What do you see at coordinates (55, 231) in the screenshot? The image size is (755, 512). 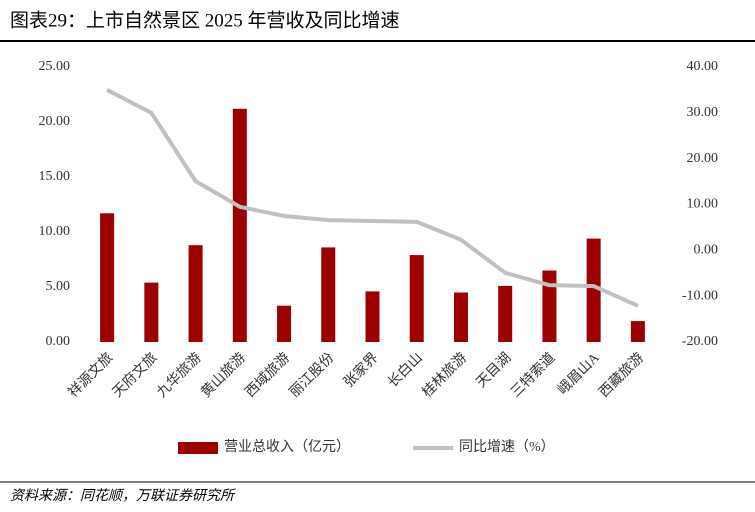 I see `y-tick-label: 10.00` at bounding box center [55, 231].